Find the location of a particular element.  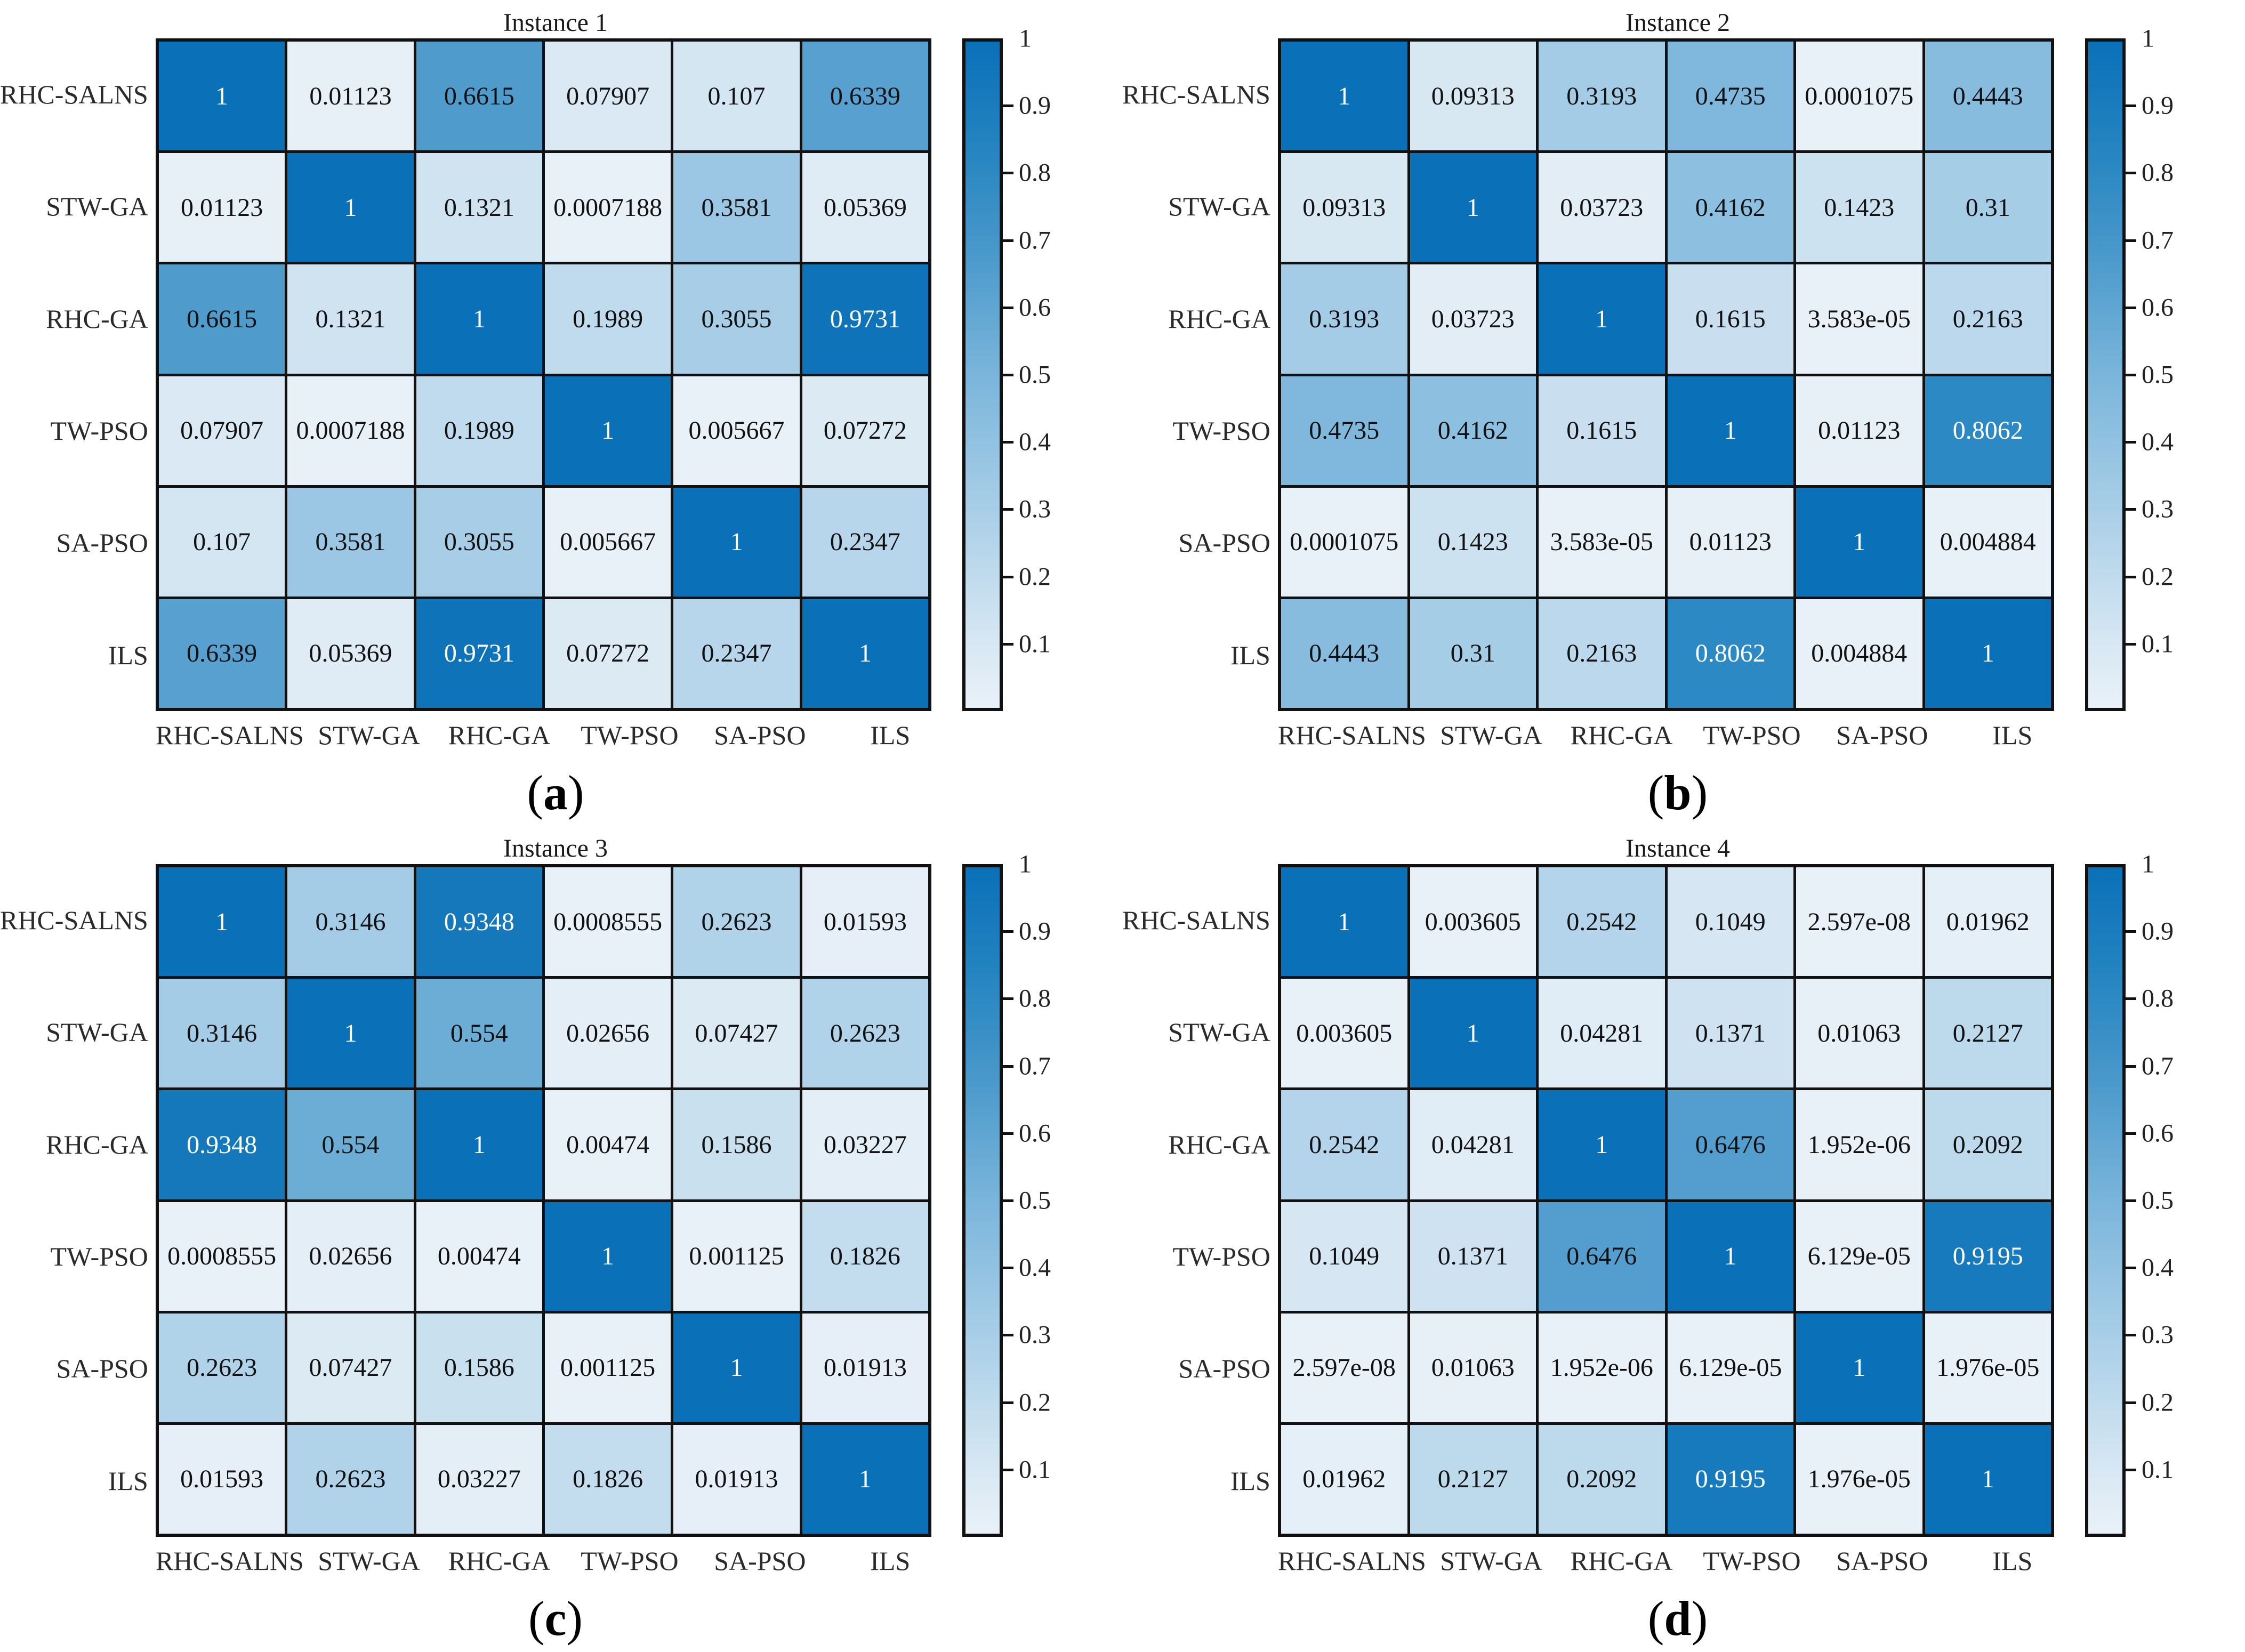

matrix-cell: 0.01962 is located at coordinates (1344, 1479).